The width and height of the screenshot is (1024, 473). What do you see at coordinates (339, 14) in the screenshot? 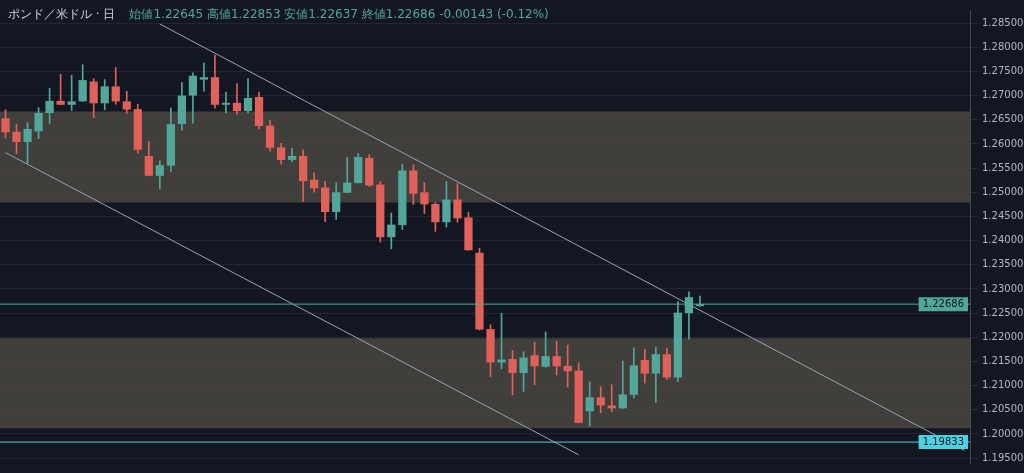
I see `chart-subtitle: 始値1.22645 高値1.22853 安値1.22637 終値1.22686 -0.00143 (-0.12%)` at bounding box center [339, 14].